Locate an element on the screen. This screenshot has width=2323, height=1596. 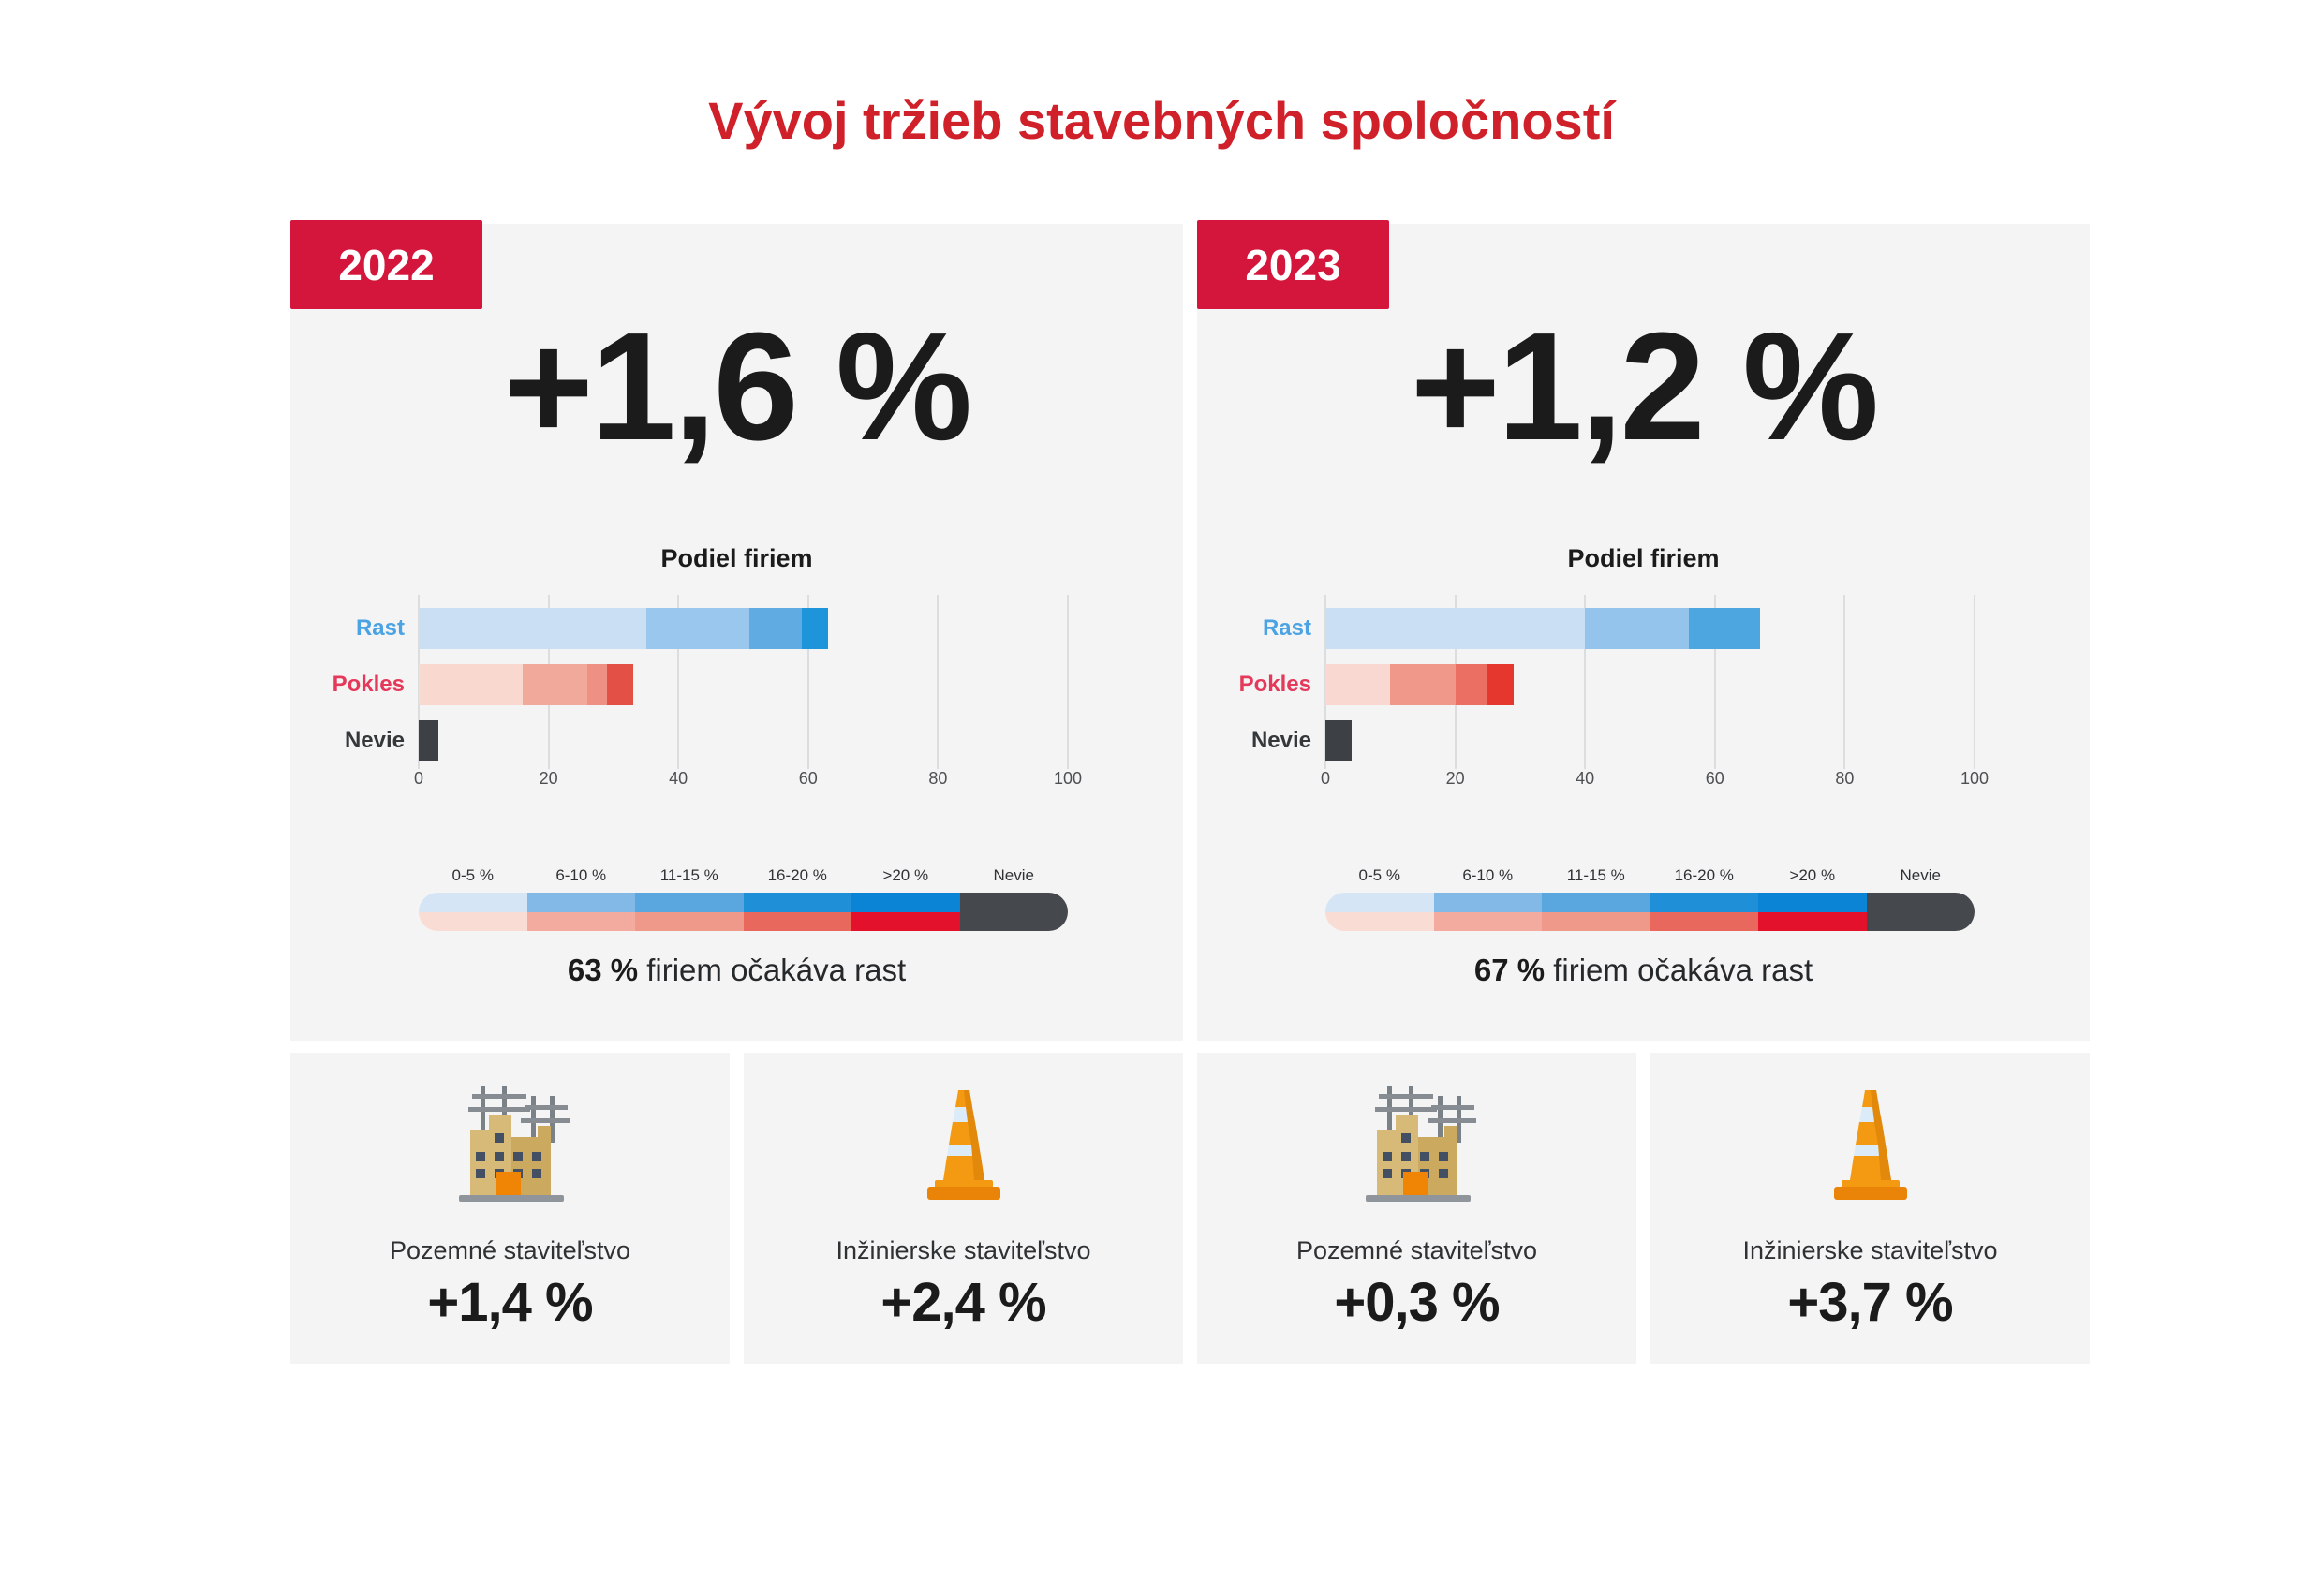
card-value: +0,3 % is located at coordinates (1417, 1302).